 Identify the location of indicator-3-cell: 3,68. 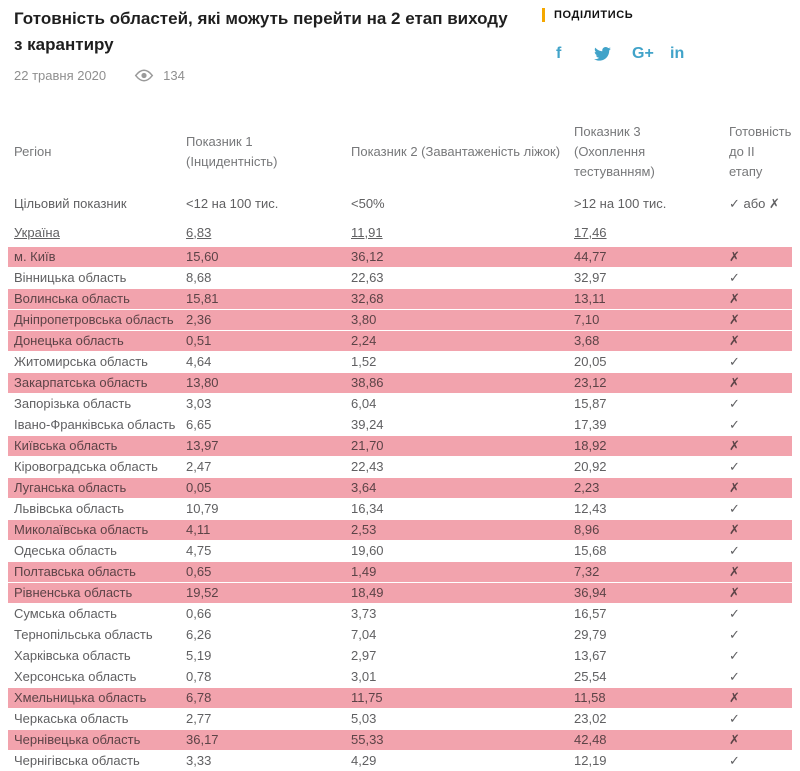
(645, 341).